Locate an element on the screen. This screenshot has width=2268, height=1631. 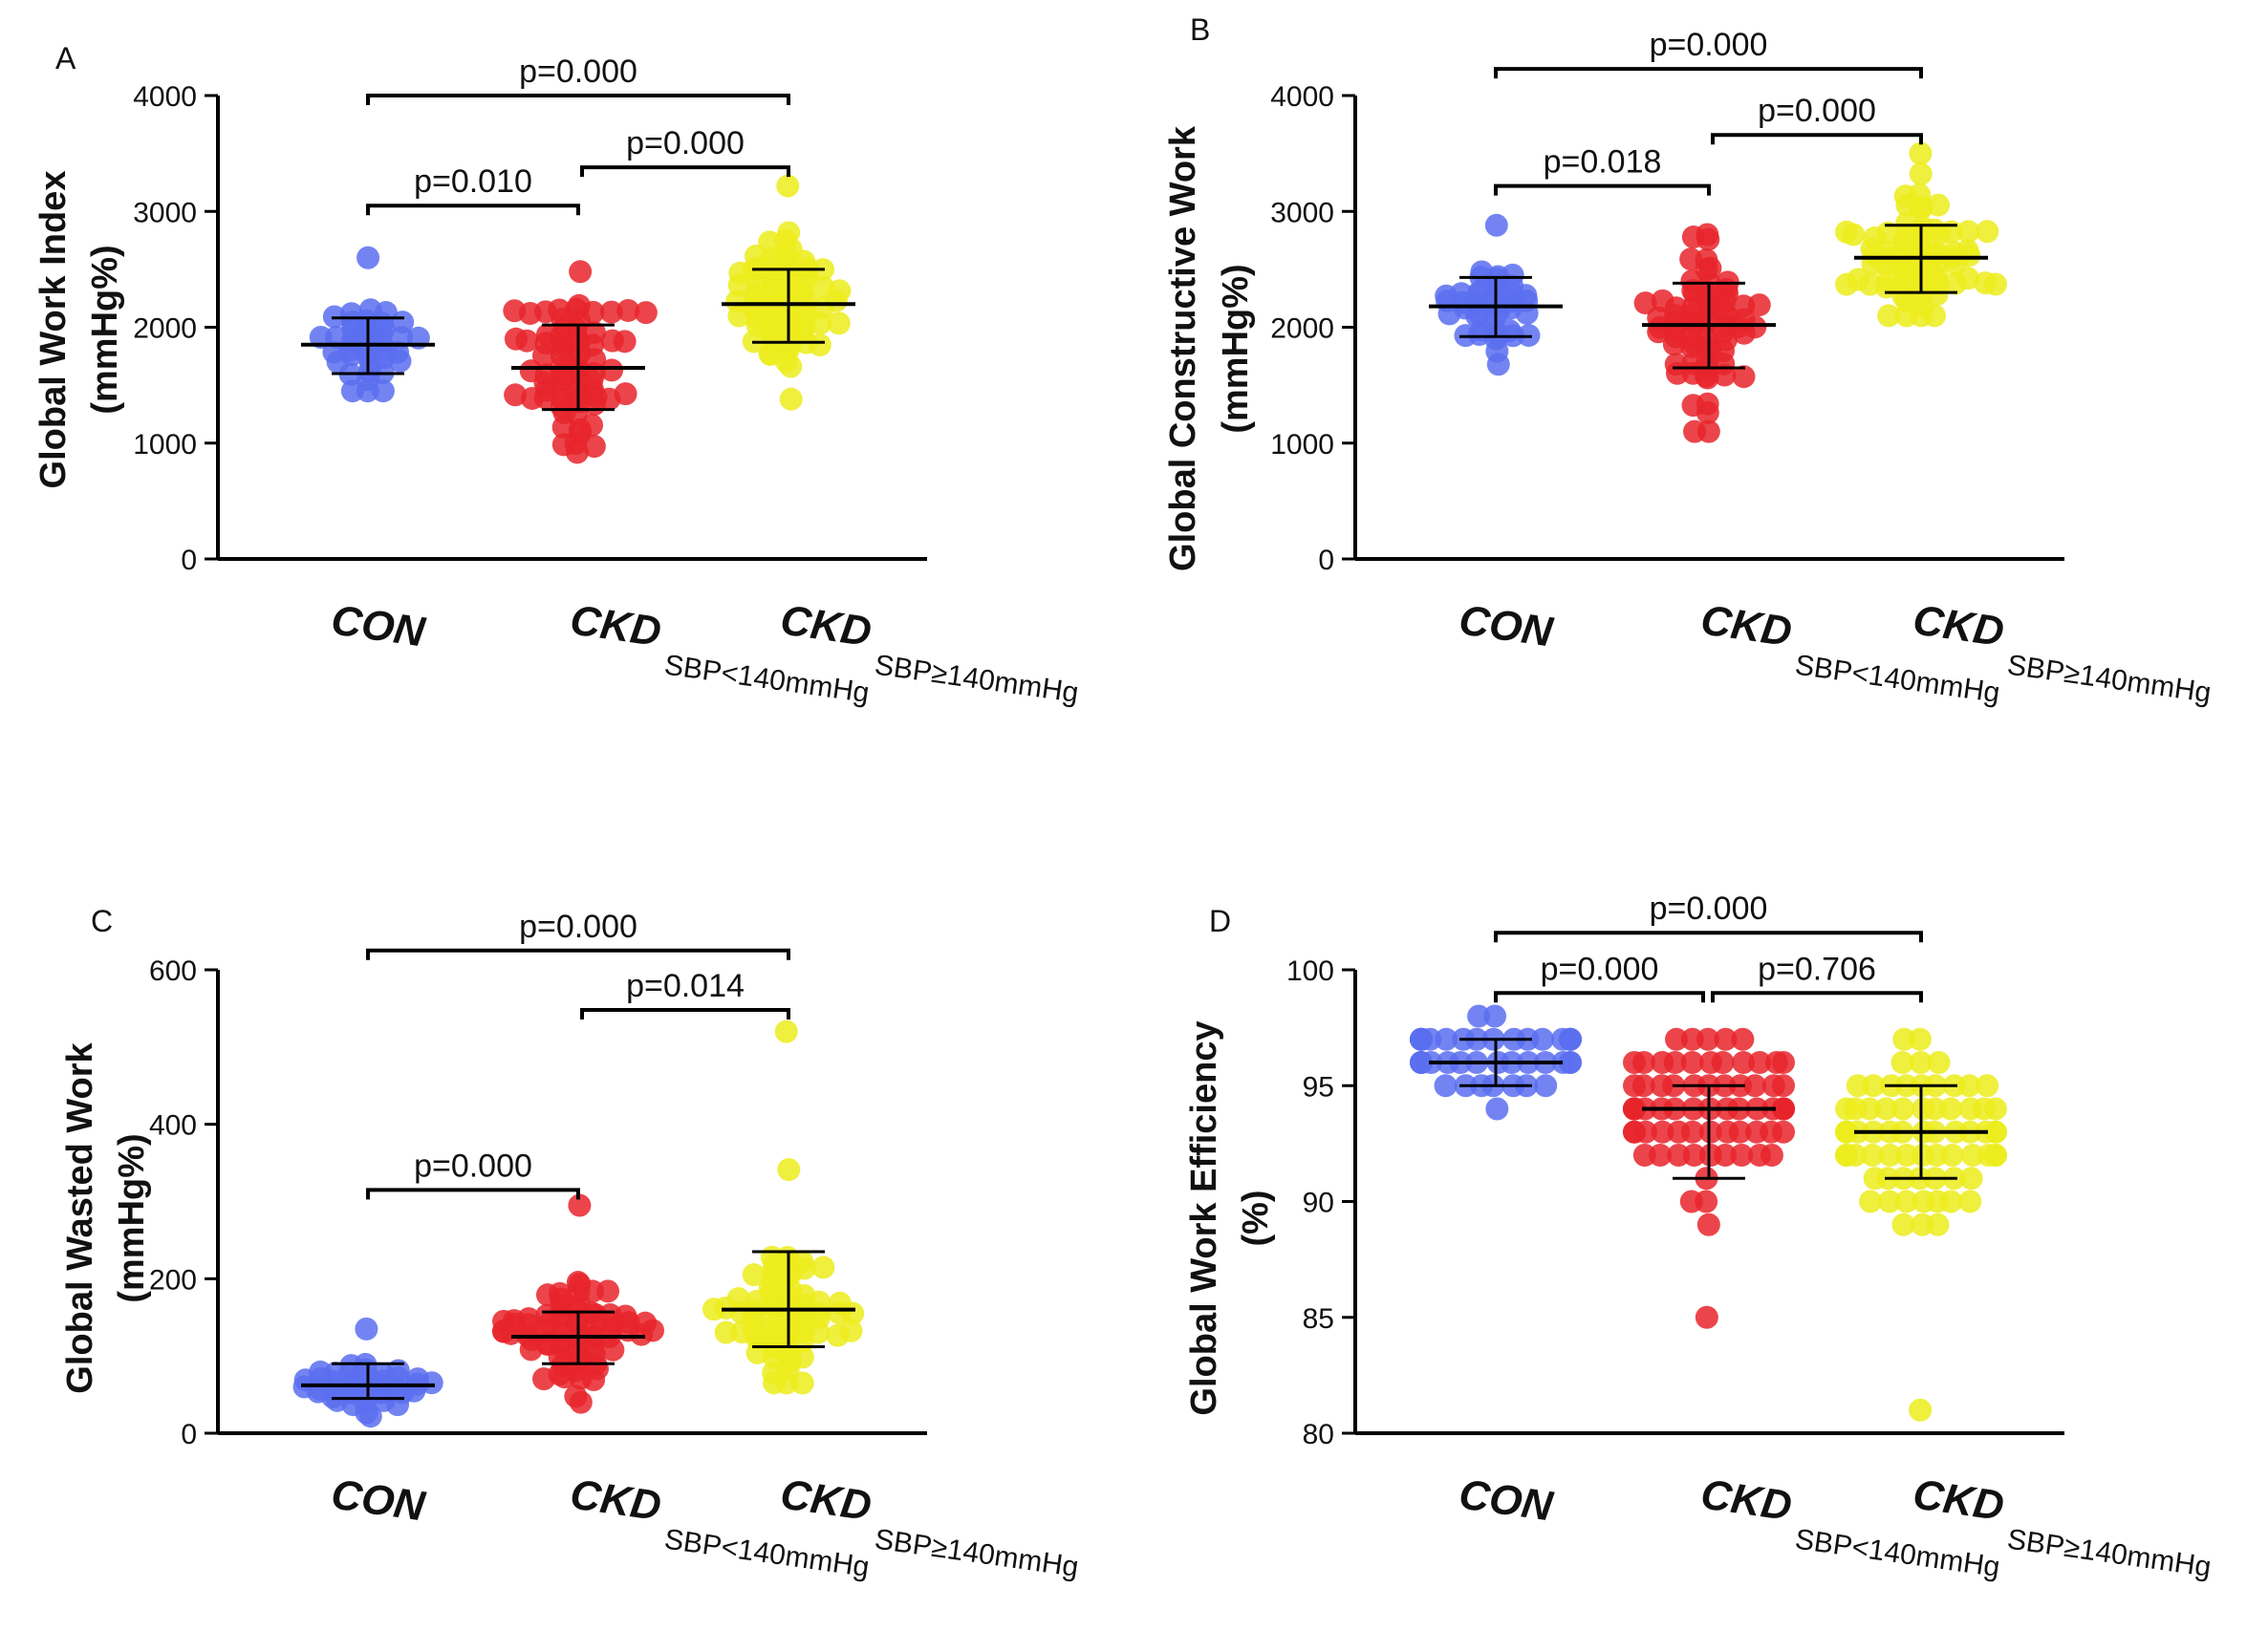
p-value-label: p=0.014 is located at coordinates (685, 986).